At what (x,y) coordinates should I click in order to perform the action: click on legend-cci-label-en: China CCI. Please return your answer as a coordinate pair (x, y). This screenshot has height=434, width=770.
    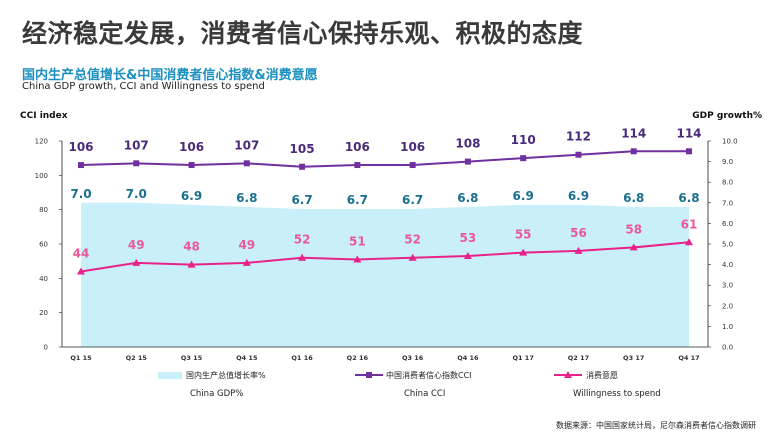
    Looking at the image, I should click on (424, 394).